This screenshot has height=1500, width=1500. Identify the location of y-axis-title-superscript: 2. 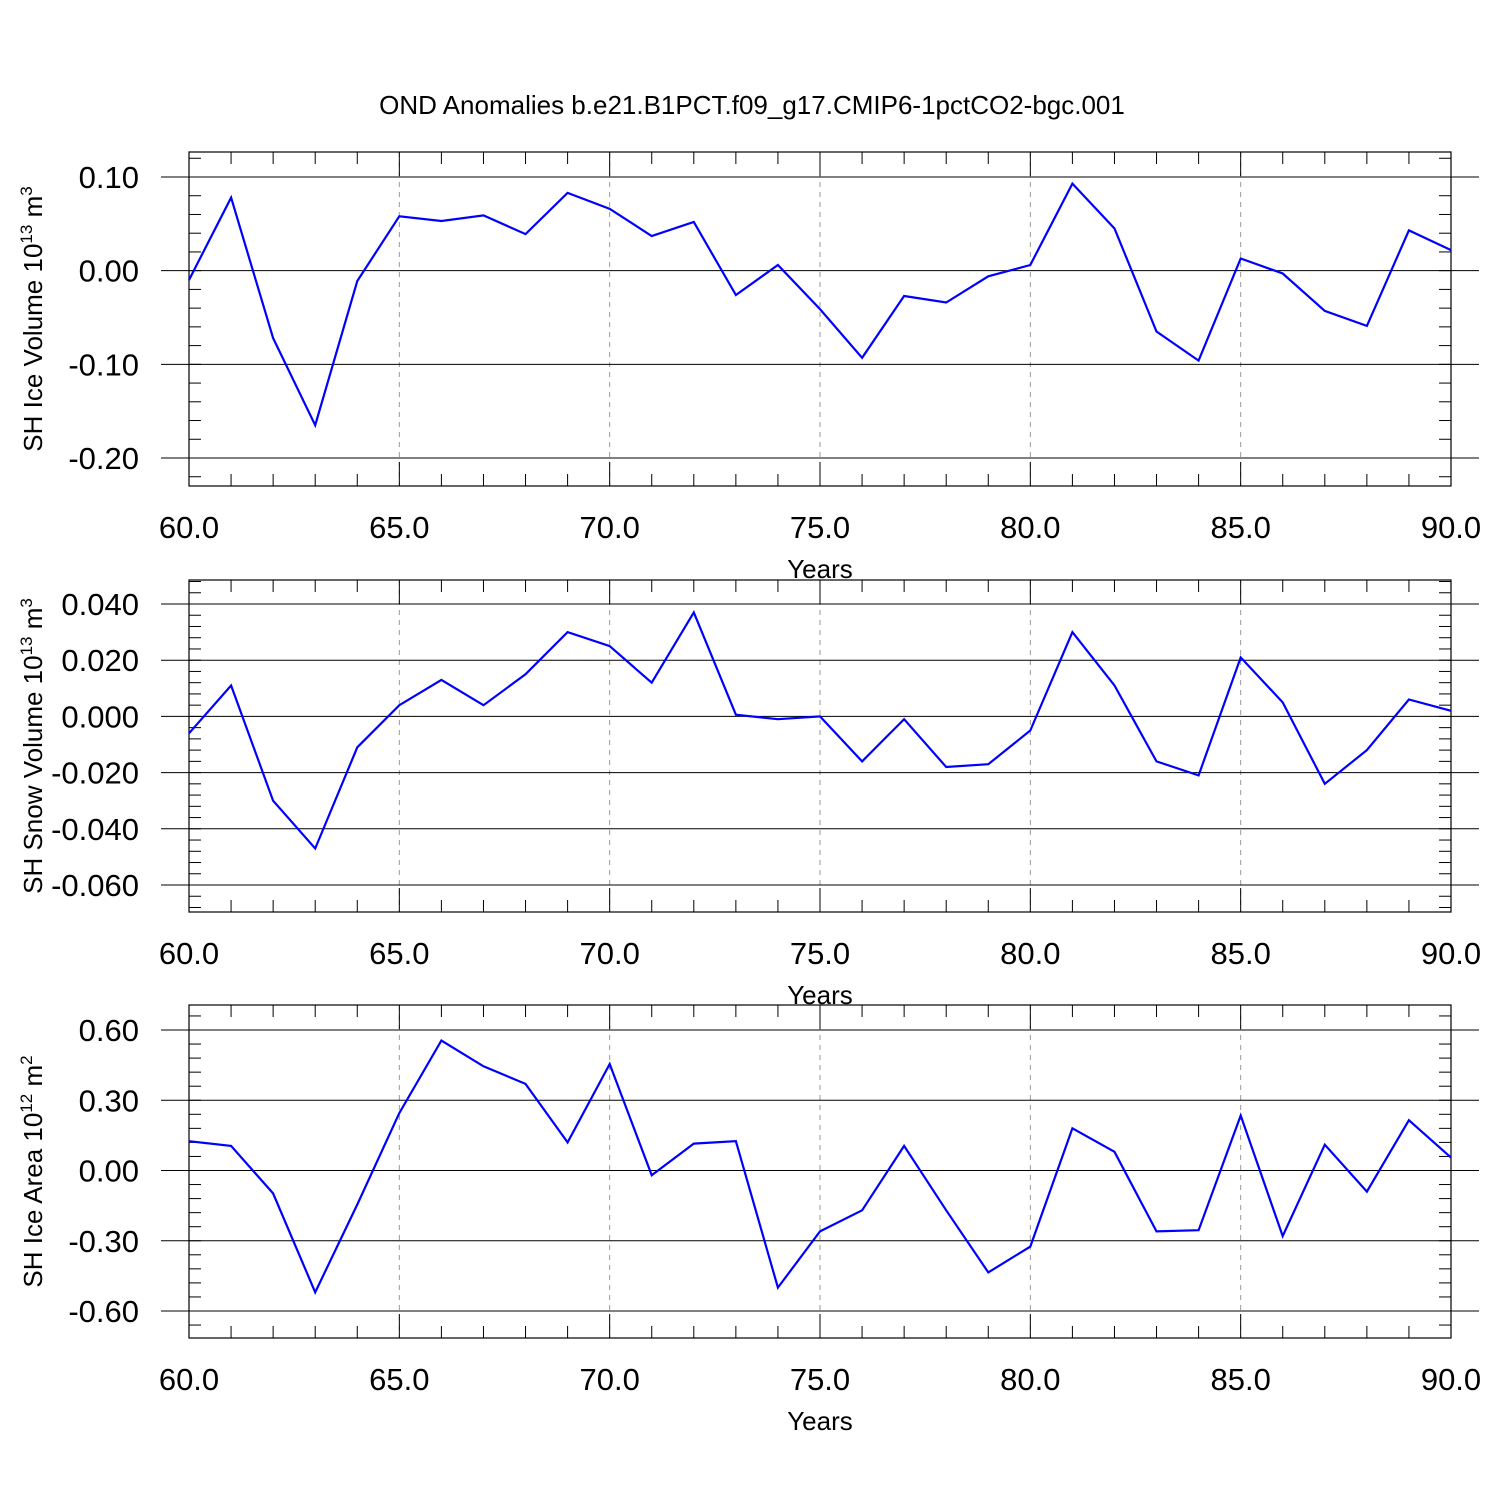
(26, 1059).